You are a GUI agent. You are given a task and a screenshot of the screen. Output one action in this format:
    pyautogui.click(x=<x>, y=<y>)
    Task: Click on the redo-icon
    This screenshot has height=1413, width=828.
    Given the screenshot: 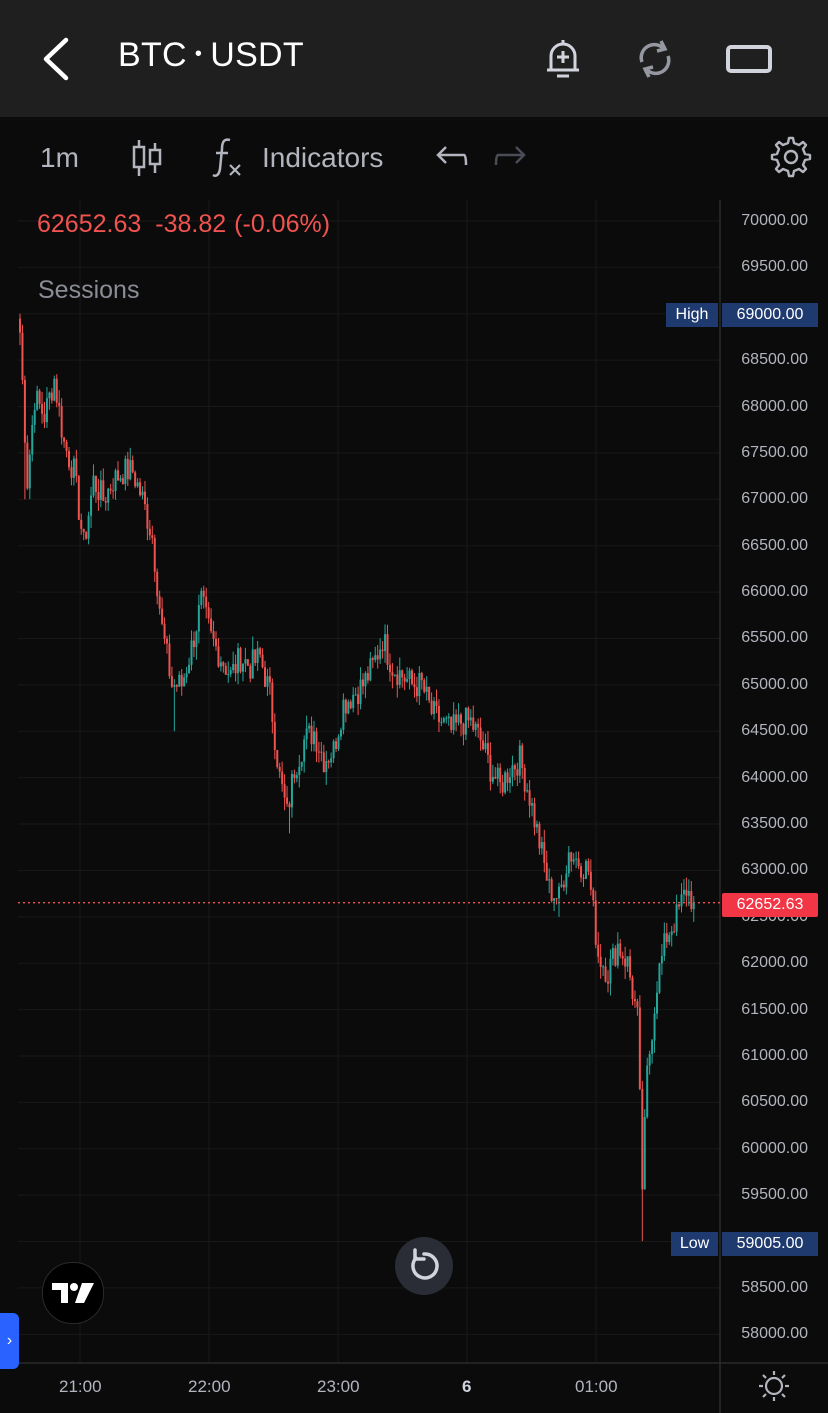 What is the action you would take?
    pyautogui.click(x=510, y=156)
    